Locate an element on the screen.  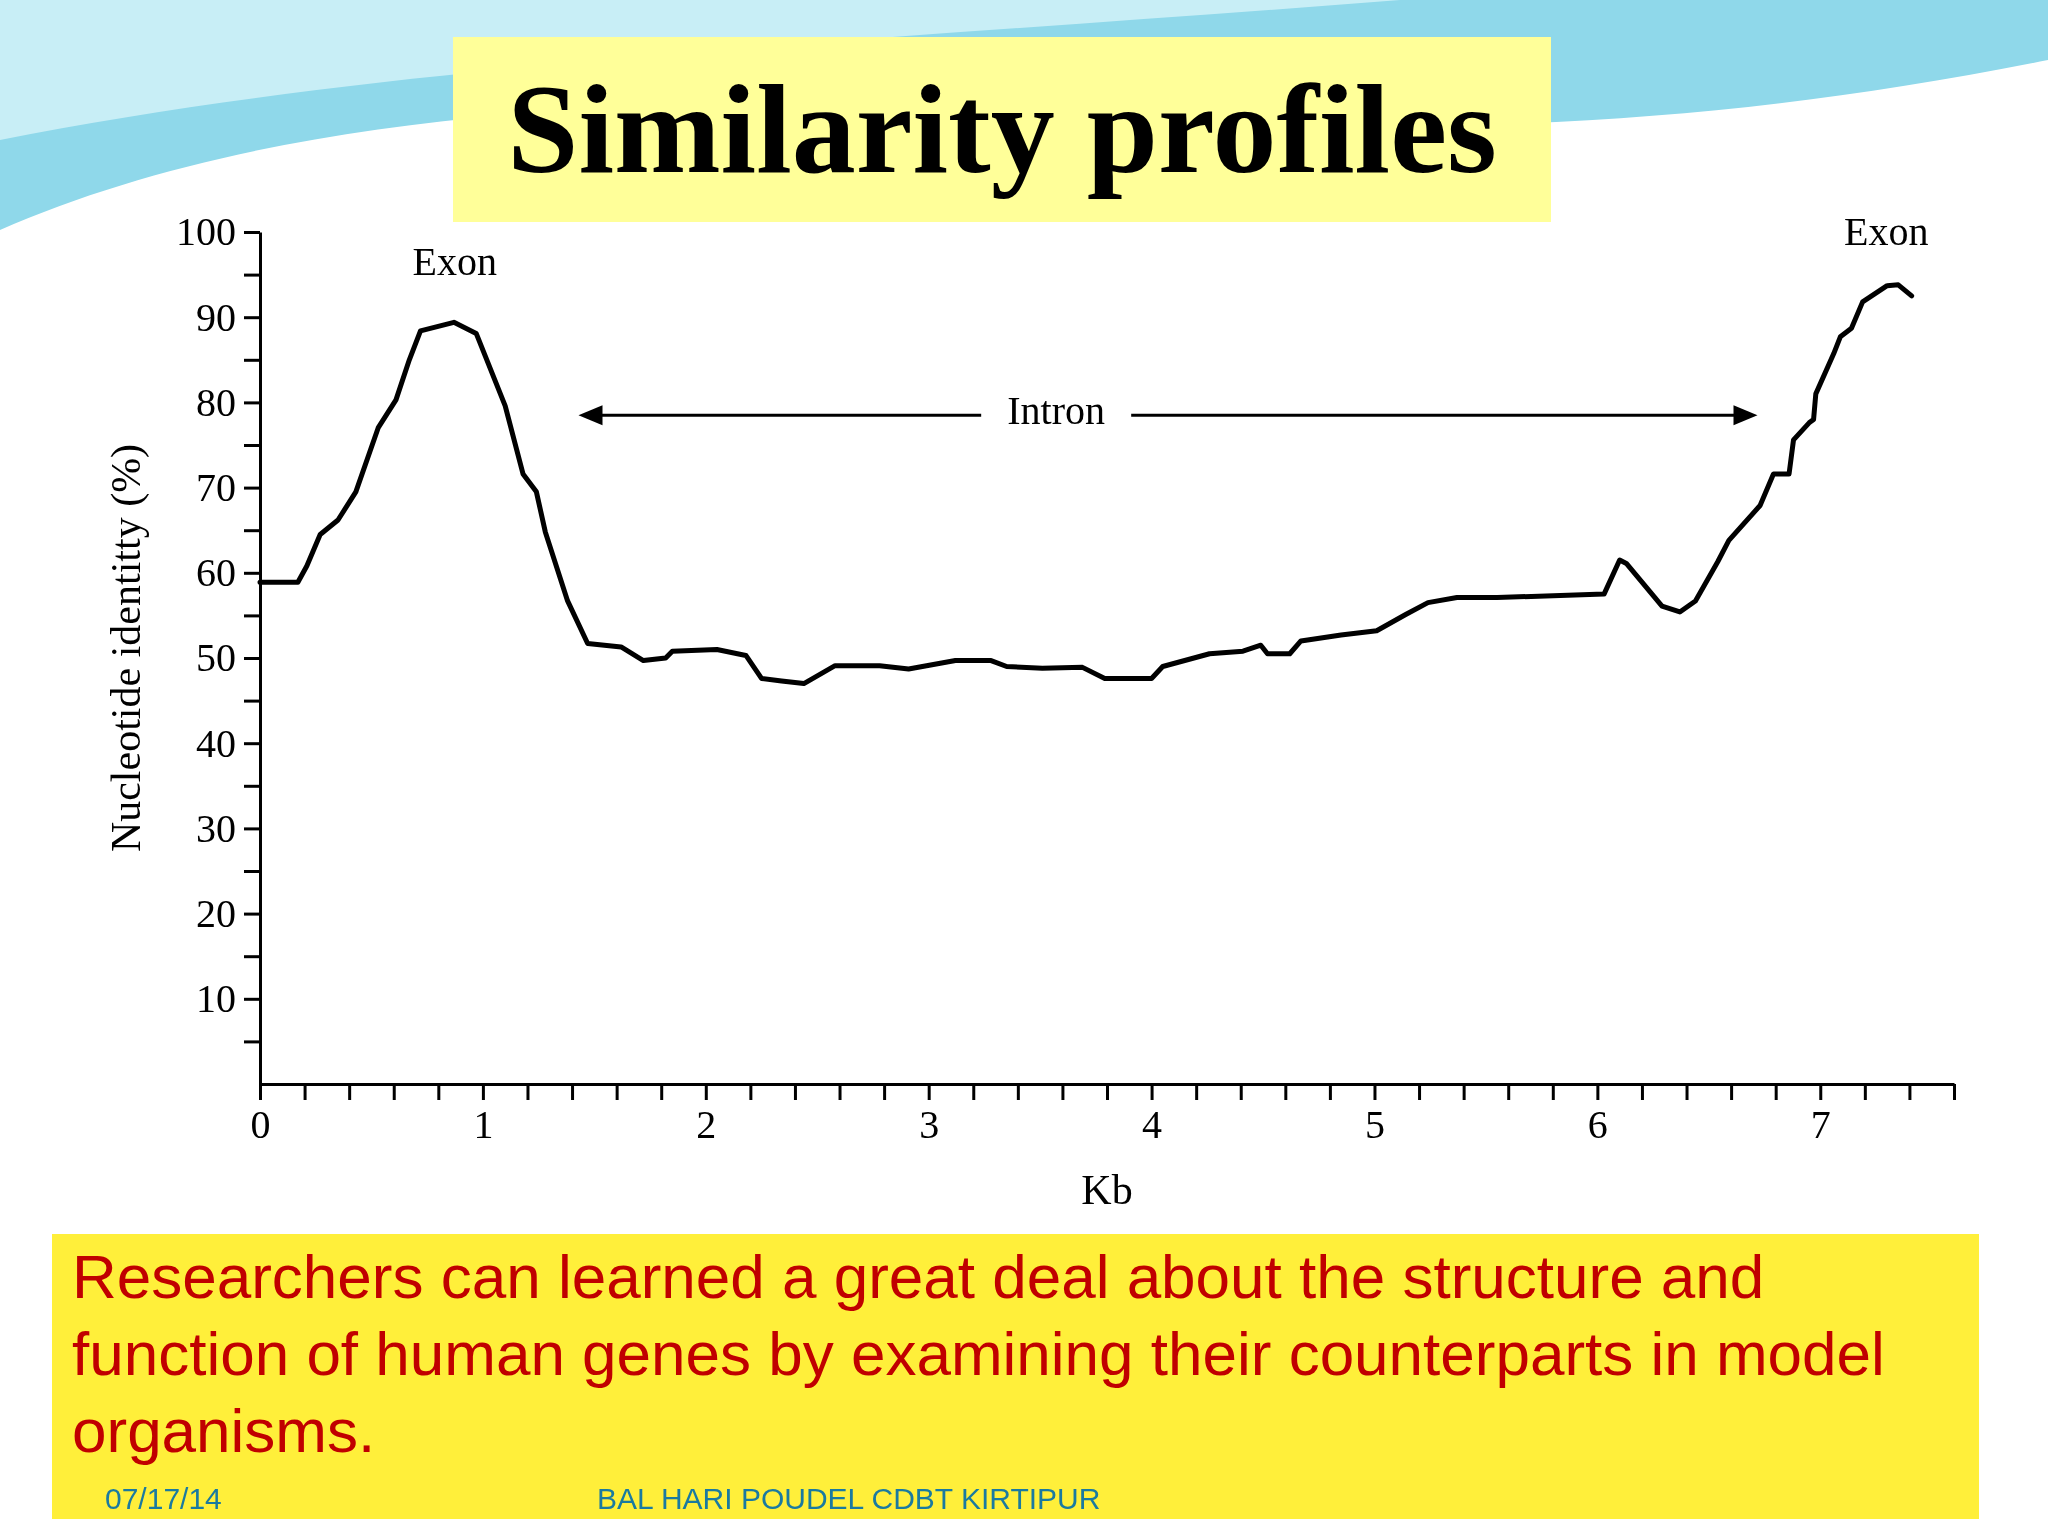
x-tick-label: 4 is located at coordinates (1152, 1125).